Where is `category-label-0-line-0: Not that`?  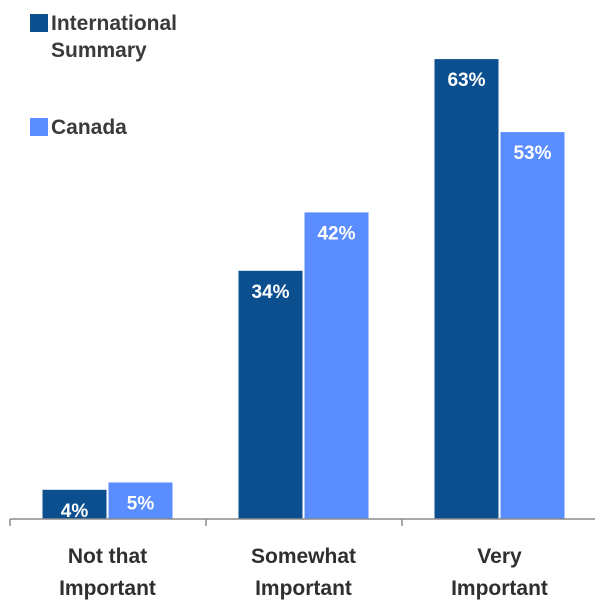
category-label-0-line-0: Not that is located at coordinates (107, 556).